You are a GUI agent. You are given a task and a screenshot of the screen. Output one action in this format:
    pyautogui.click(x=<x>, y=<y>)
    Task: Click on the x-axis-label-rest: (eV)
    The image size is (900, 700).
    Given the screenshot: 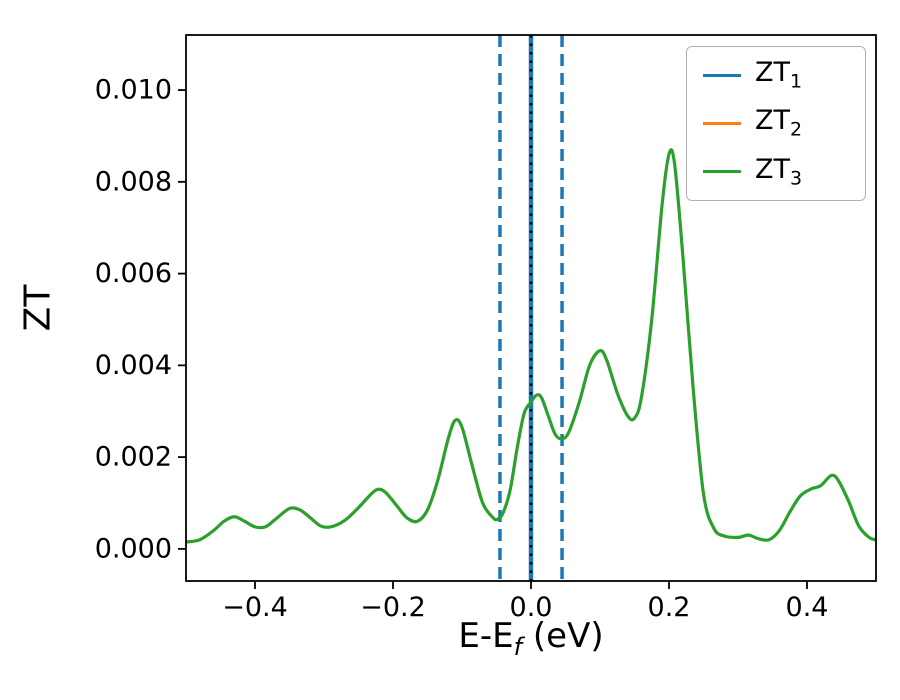 What is the action you would take?
    pyautogui.click(x=563, y=636)
    